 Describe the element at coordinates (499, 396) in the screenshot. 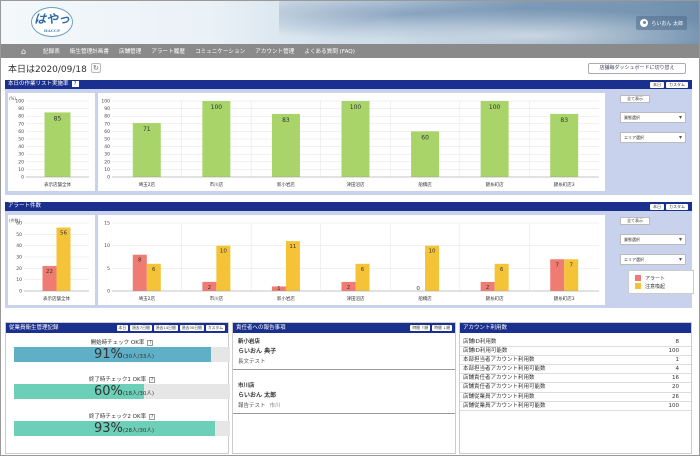

I see `account-label: 店舗従業員アカウント利用数` at that location.